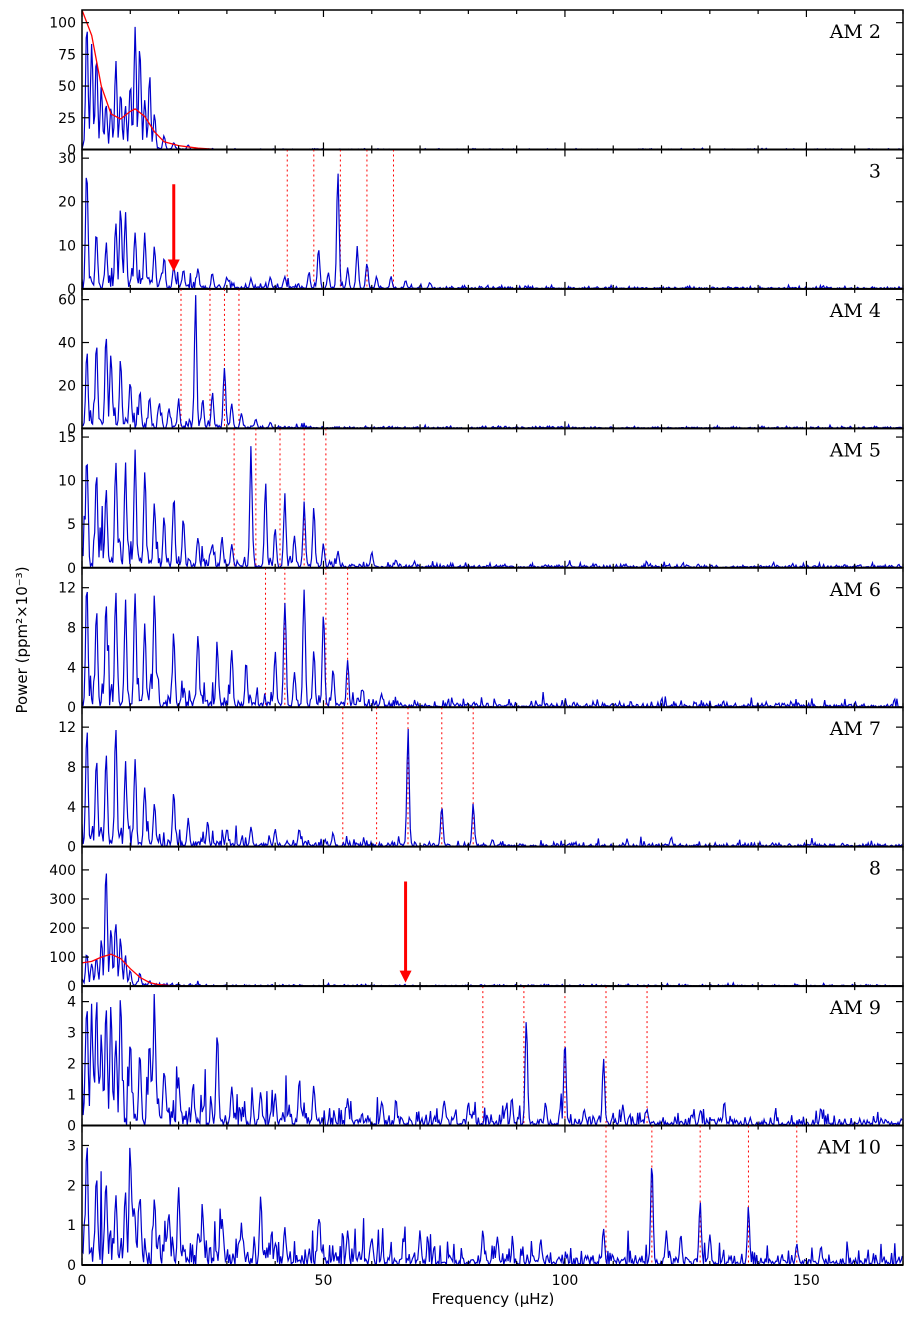 Image resolution: width=904 pixels, height=1319 pixels. I want to click on panel-3: 0 20 40 60 AM 4, so click(481, 362).